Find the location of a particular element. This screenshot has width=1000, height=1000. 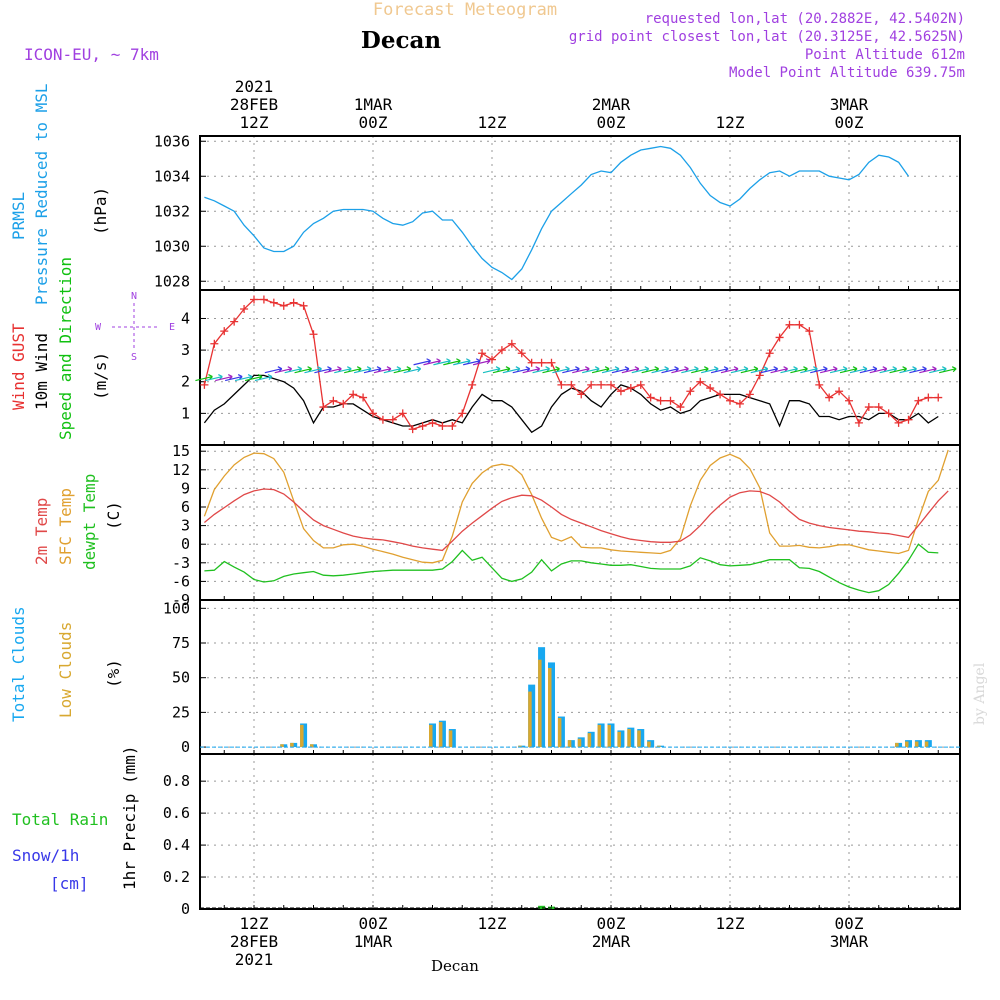

sfc-label: SFC Temp is located at coordinates (65, 526).